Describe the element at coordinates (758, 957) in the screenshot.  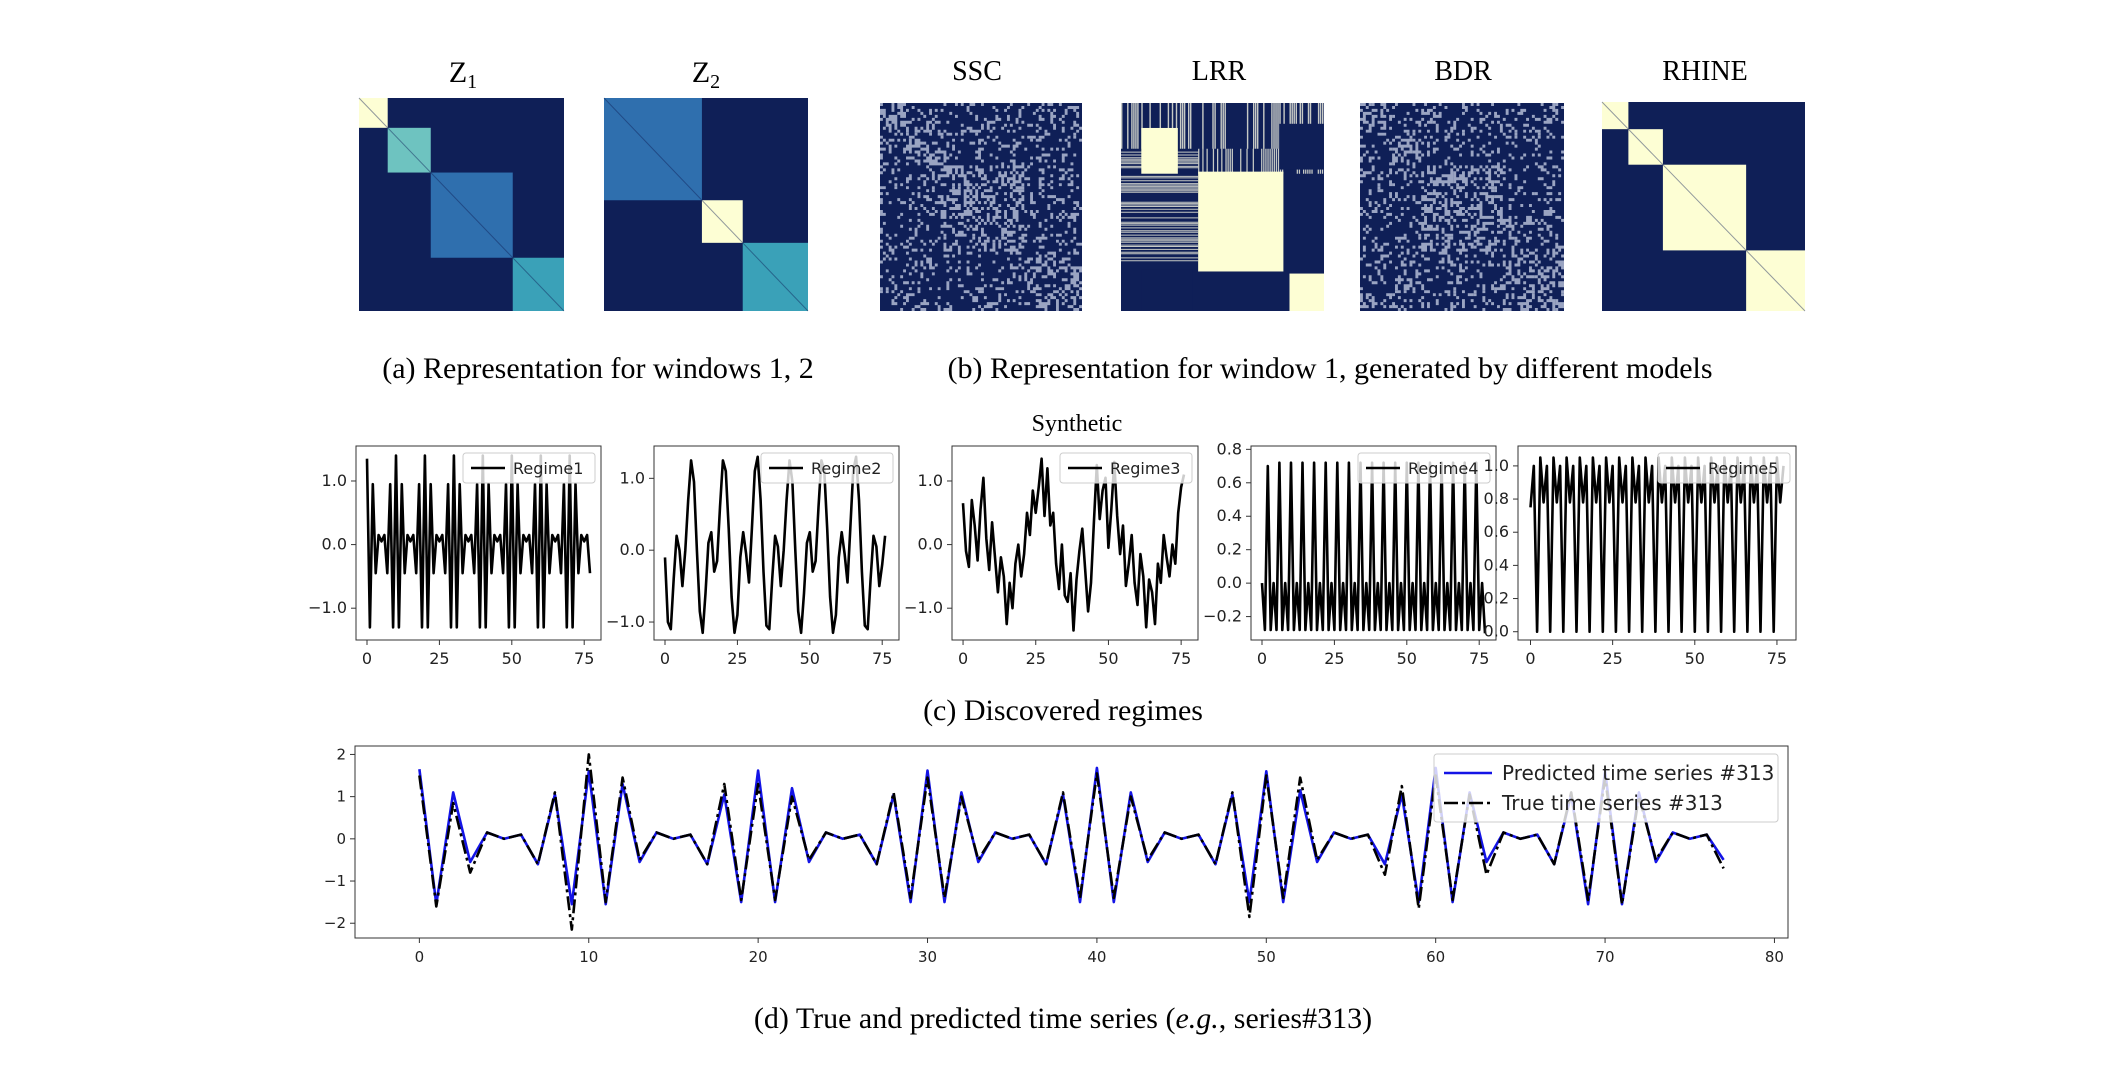
I see `x-tick-label: 20` at that location.